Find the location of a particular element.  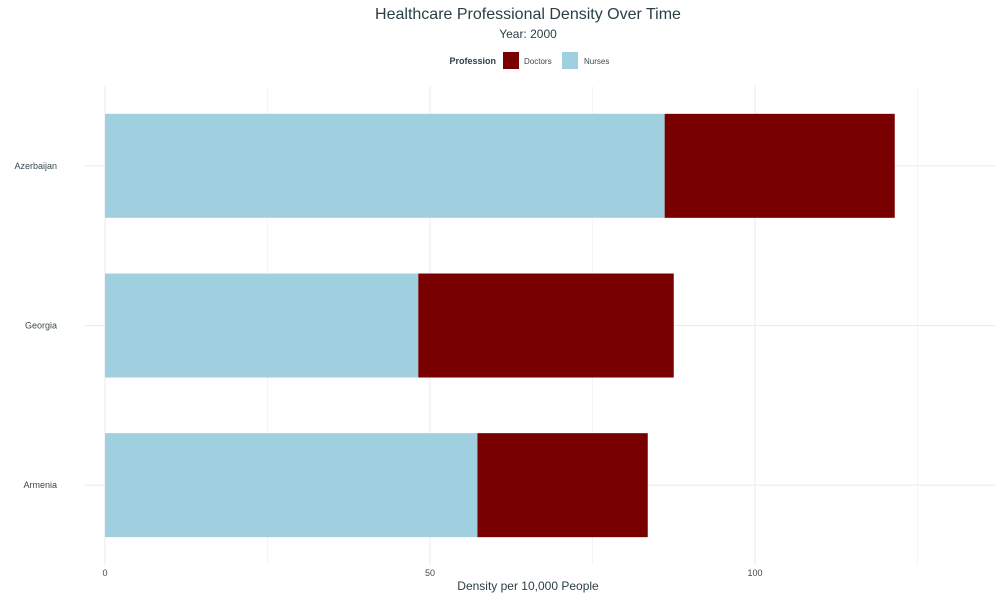

legend-key-doctors is located at coordinates (511, 60).